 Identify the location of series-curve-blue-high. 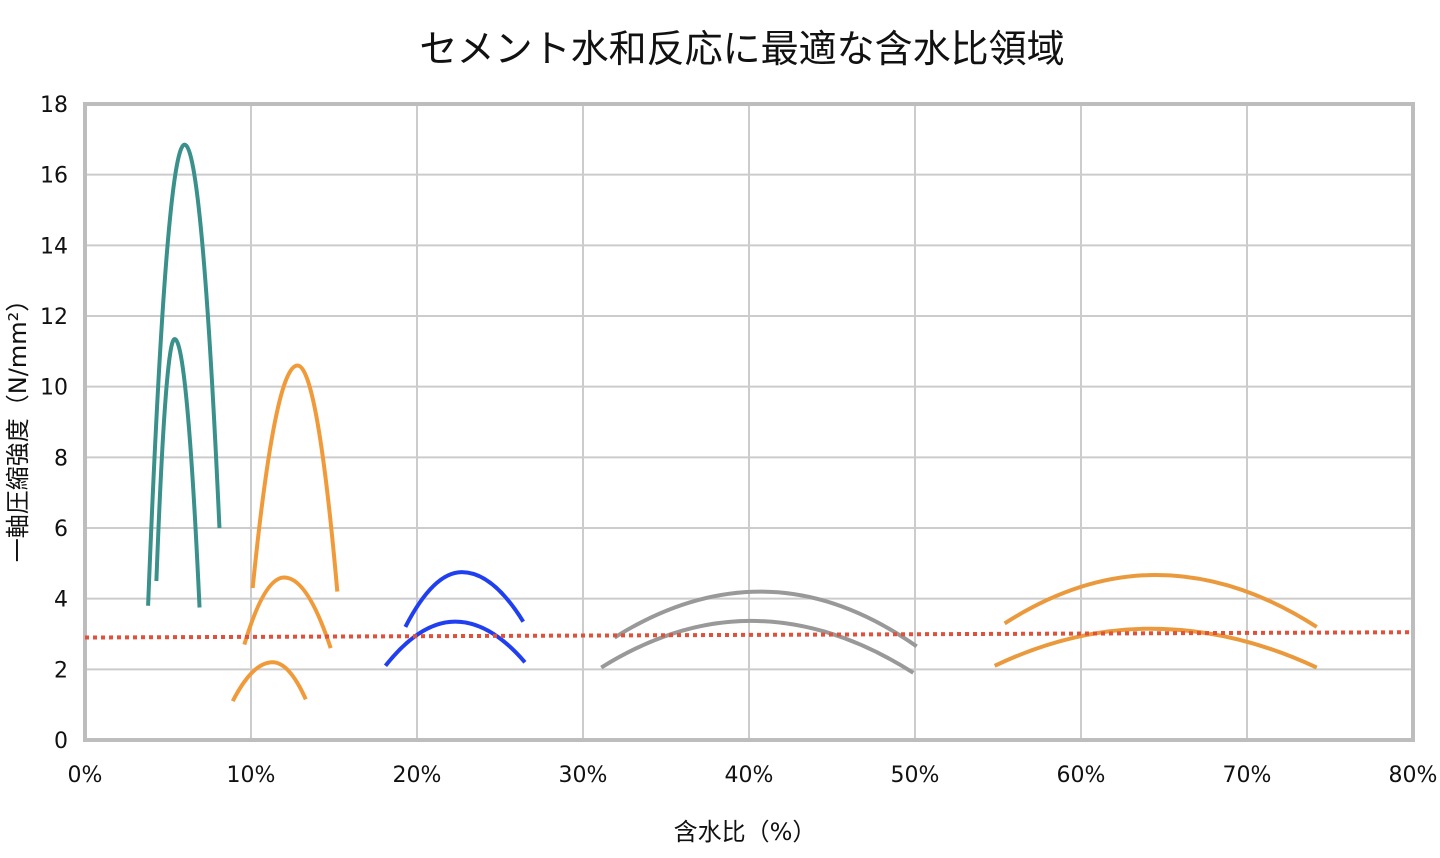
(464, 599).